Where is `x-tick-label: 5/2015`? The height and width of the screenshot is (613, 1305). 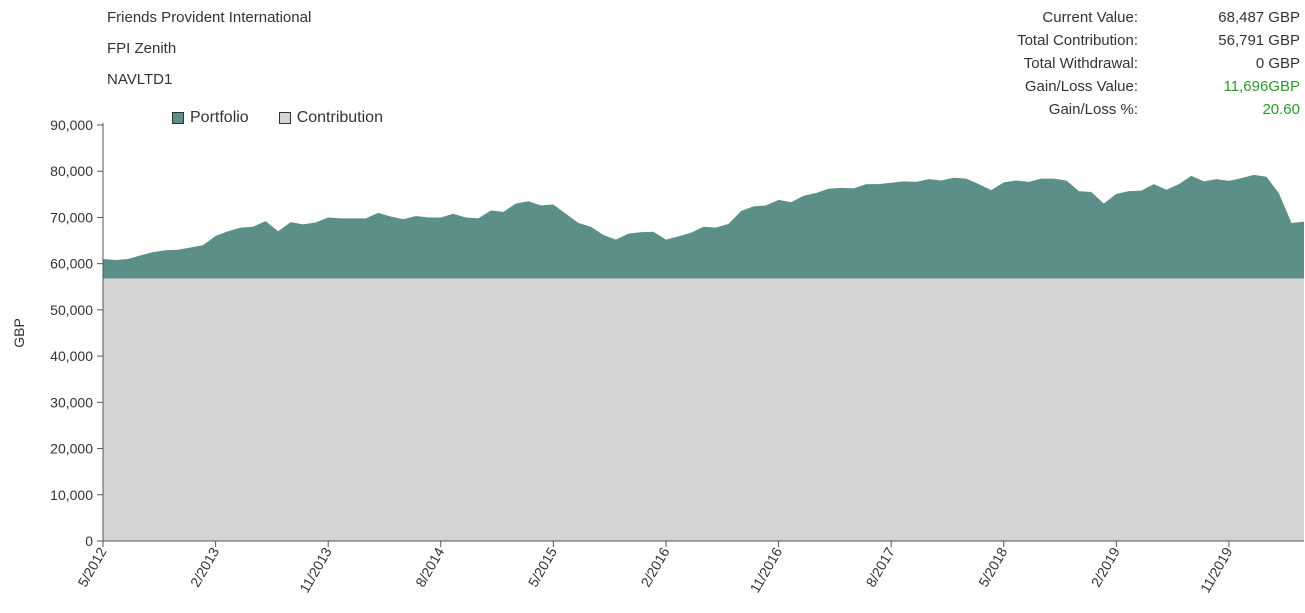 x-tick-label: 5/2015 is located at coordinates (542, 566).